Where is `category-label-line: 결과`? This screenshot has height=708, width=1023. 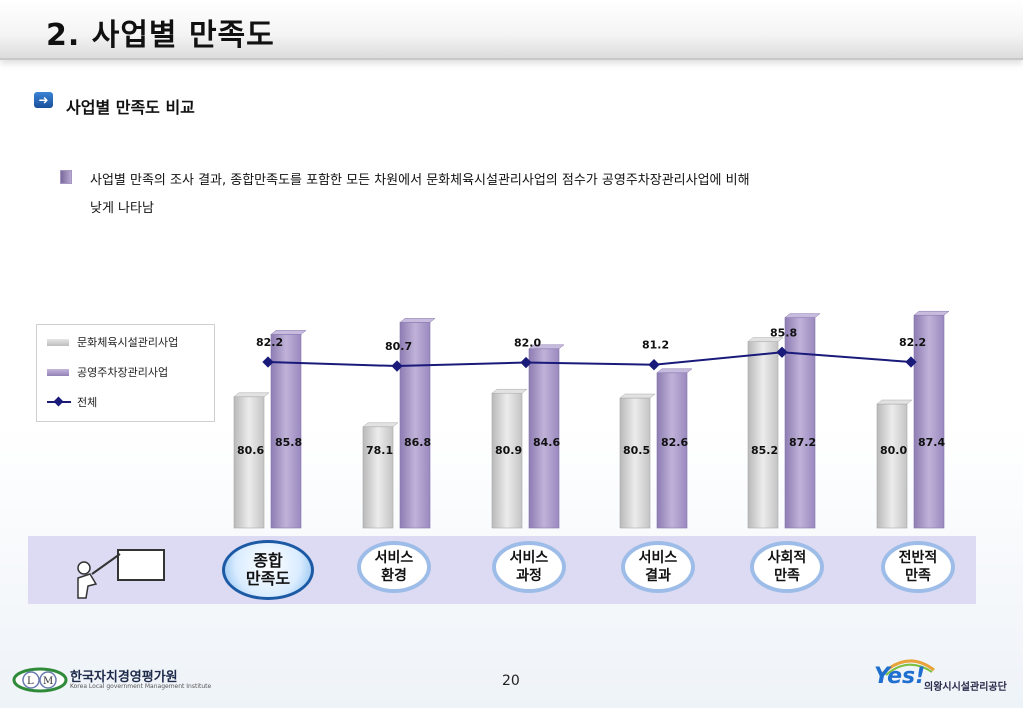
category-label-line: 결과 is located at coordinates (658, 576).